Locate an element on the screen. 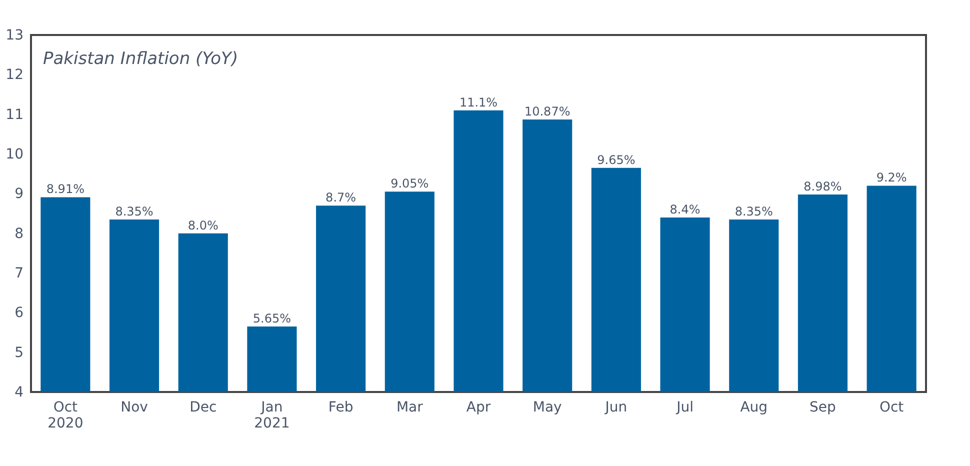 Image resolution: width=970 pixels, height=466 pixels. x-tick-label: Oct 2020 is located at coordinates (66, 416).